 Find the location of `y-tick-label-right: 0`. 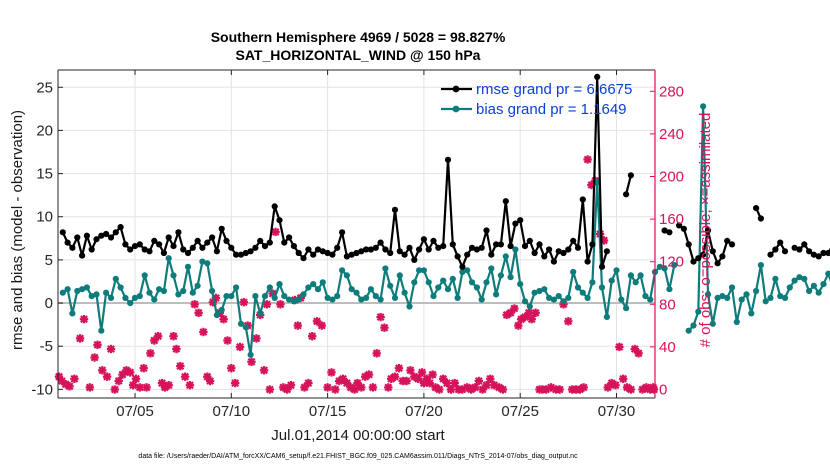

y-tick-label-right: 0 is located at coordinates (663, 389).